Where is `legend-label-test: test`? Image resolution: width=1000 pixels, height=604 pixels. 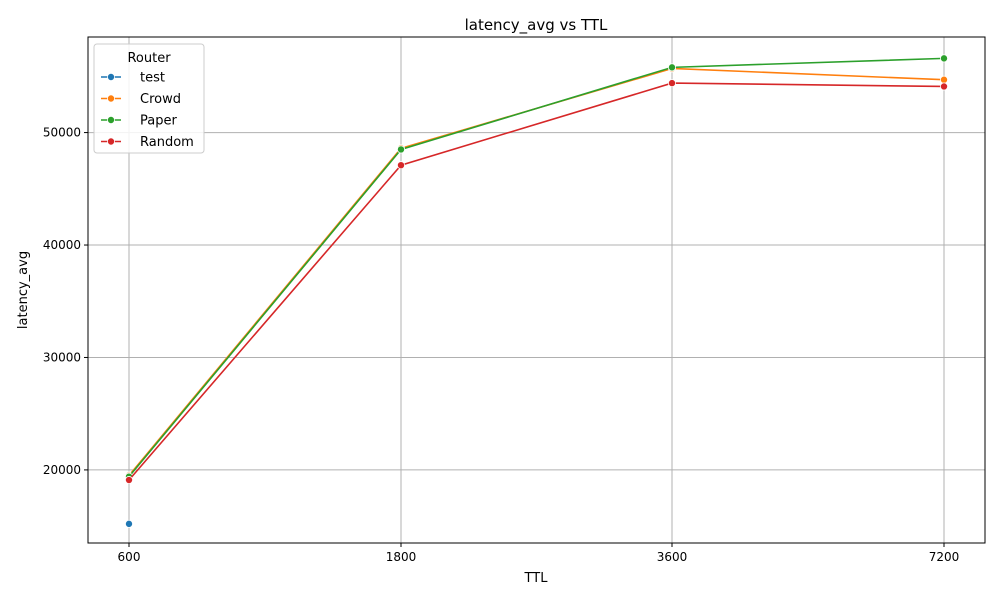 legend-label-test: test is located at coordinates (152, 78).